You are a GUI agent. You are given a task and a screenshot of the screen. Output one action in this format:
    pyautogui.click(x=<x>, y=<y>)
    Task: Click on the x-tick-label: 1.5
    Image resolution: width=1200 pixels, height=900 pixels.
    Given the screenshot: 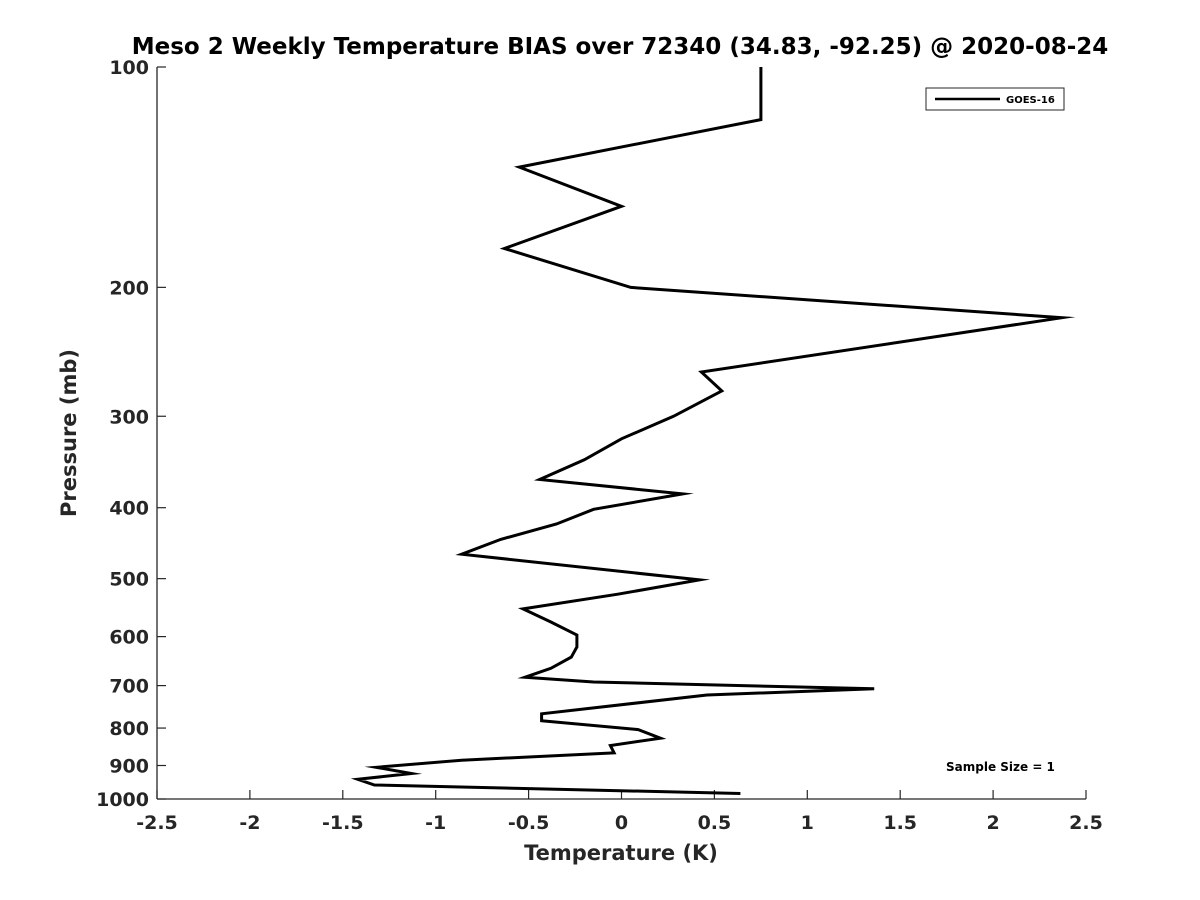 What is the action you would take?
    pyautogui.click(x=900, y=823)
    